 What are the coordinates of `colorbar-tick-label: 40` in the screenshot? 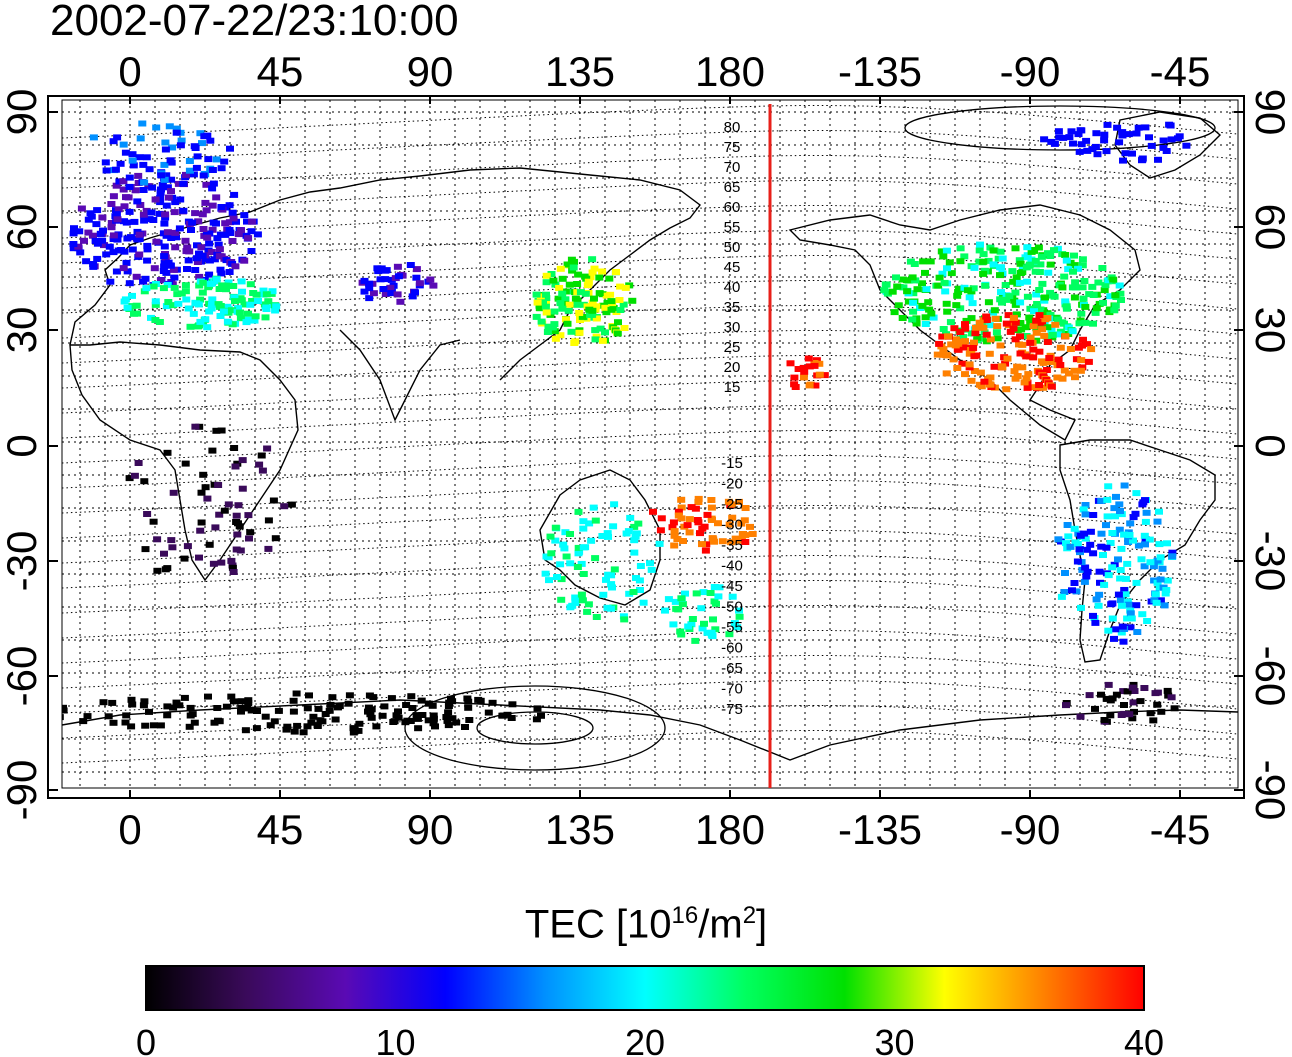 It's located at (1144, 1039).